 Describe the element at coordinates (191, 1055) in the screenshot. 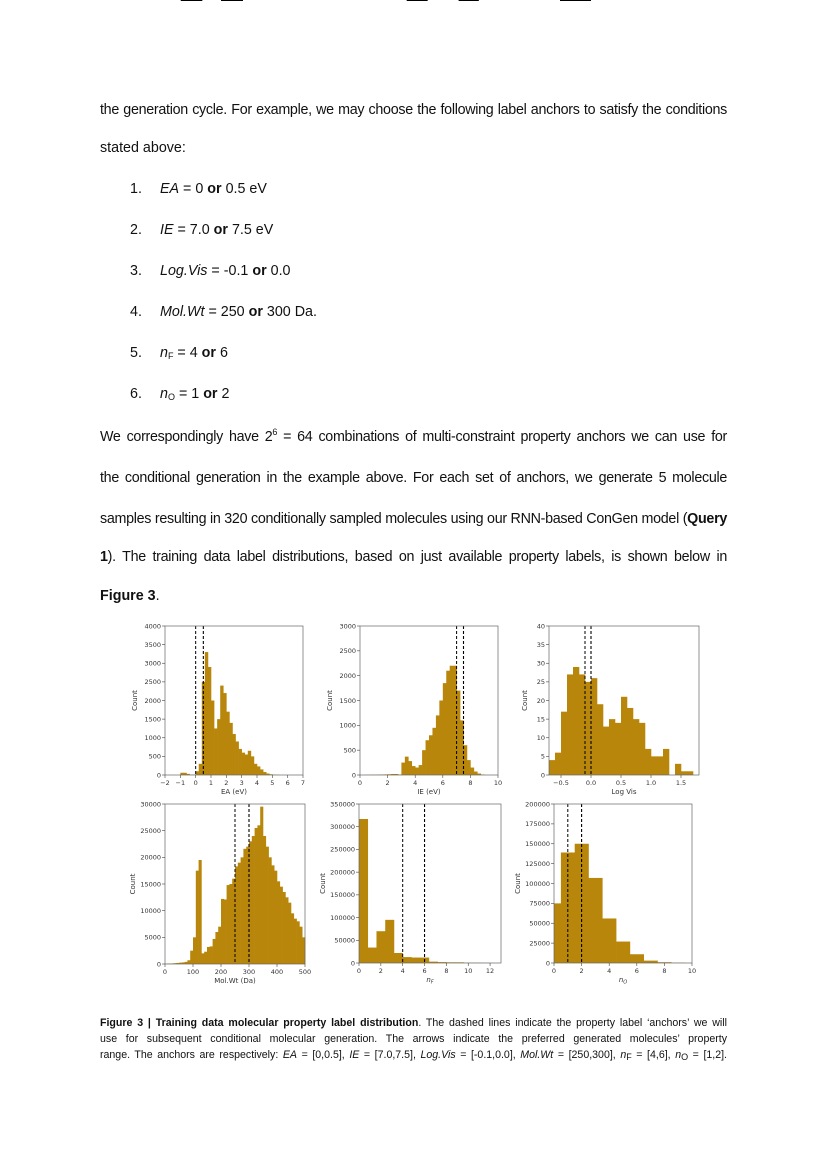

I see `text: range. The anchors are respectively:` at that location.